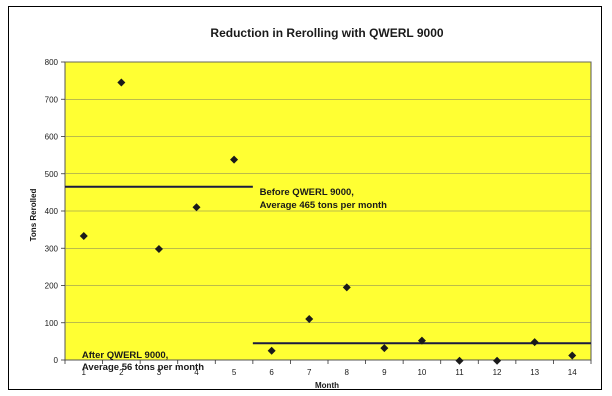 The image size is (612, 396). I want to click on after-annotation-line1: After QWERL 9000,, so click(125, 355).